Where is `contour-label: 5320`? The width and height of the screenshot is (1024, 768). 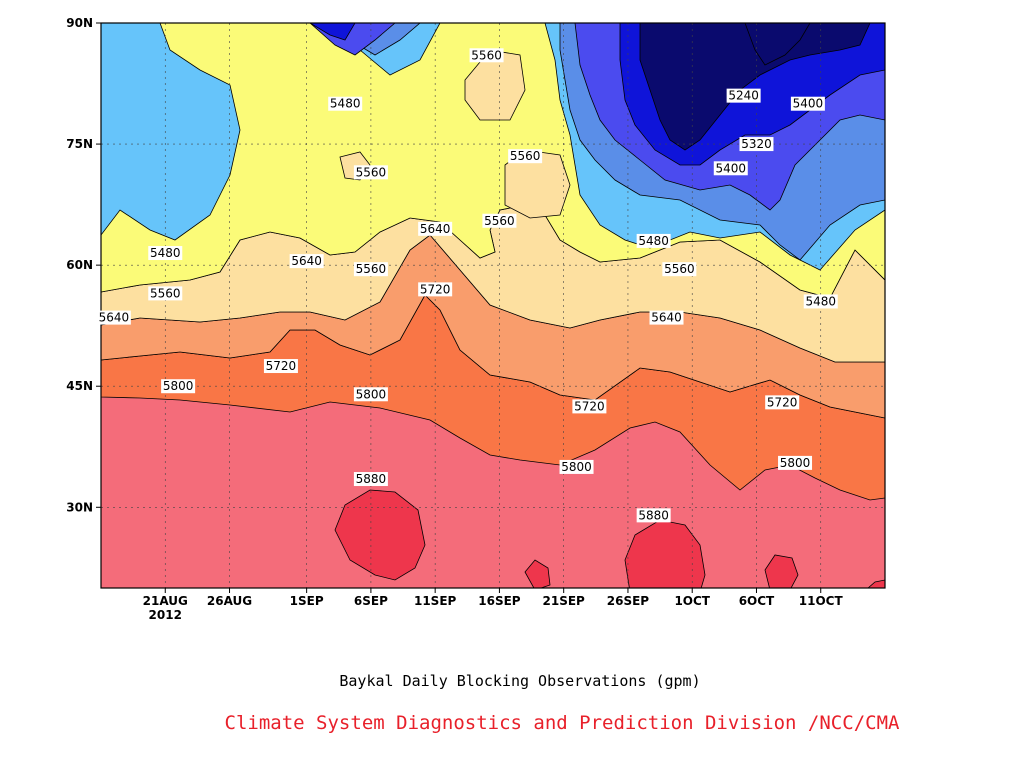
contour-label: 5320 is located at coordinates (756, 144).